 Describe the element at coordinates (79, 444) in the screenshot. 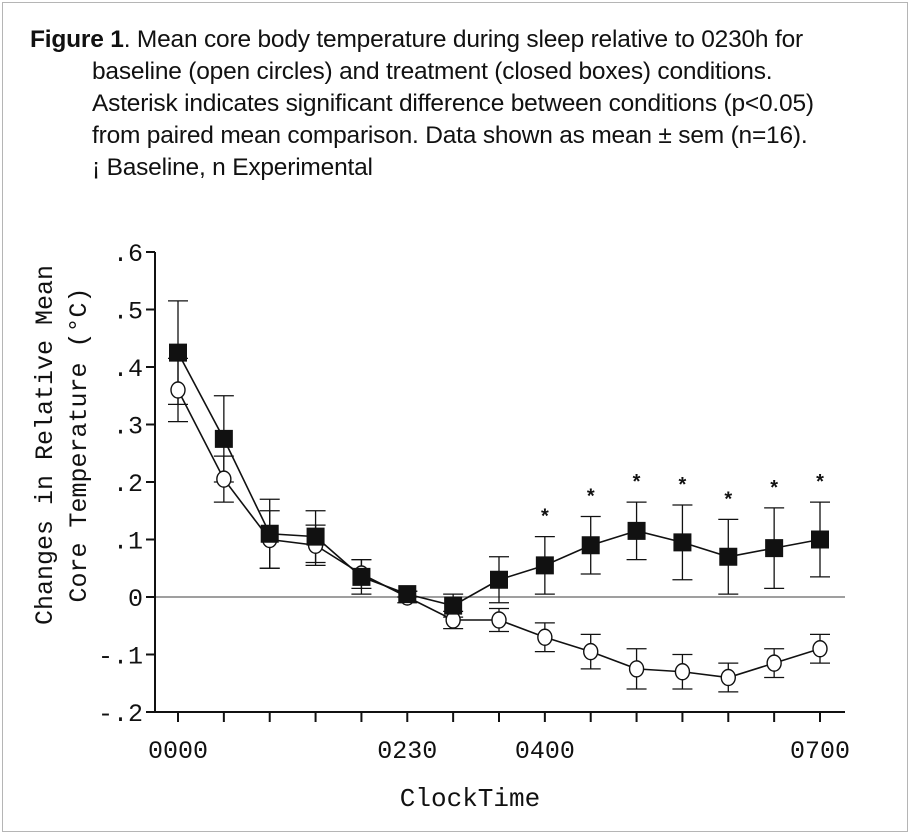

I see `y-axis-label-line-2: Core Temperature (°C)` at that location.